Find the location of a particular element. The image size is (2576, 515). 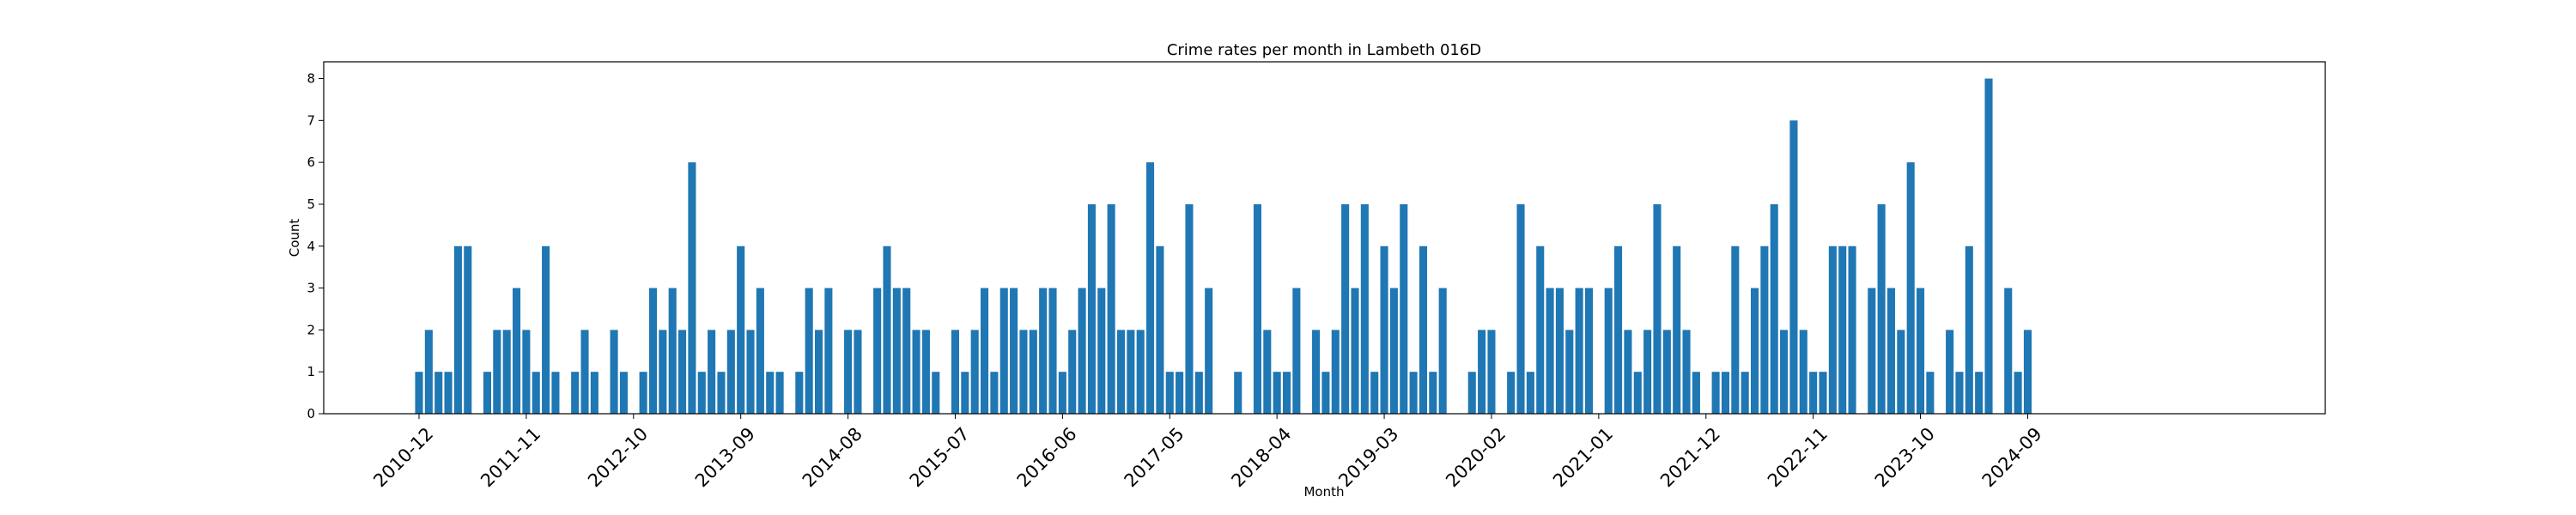

x-tick-label: 2021-12 is located at coordinates (1690, 457).